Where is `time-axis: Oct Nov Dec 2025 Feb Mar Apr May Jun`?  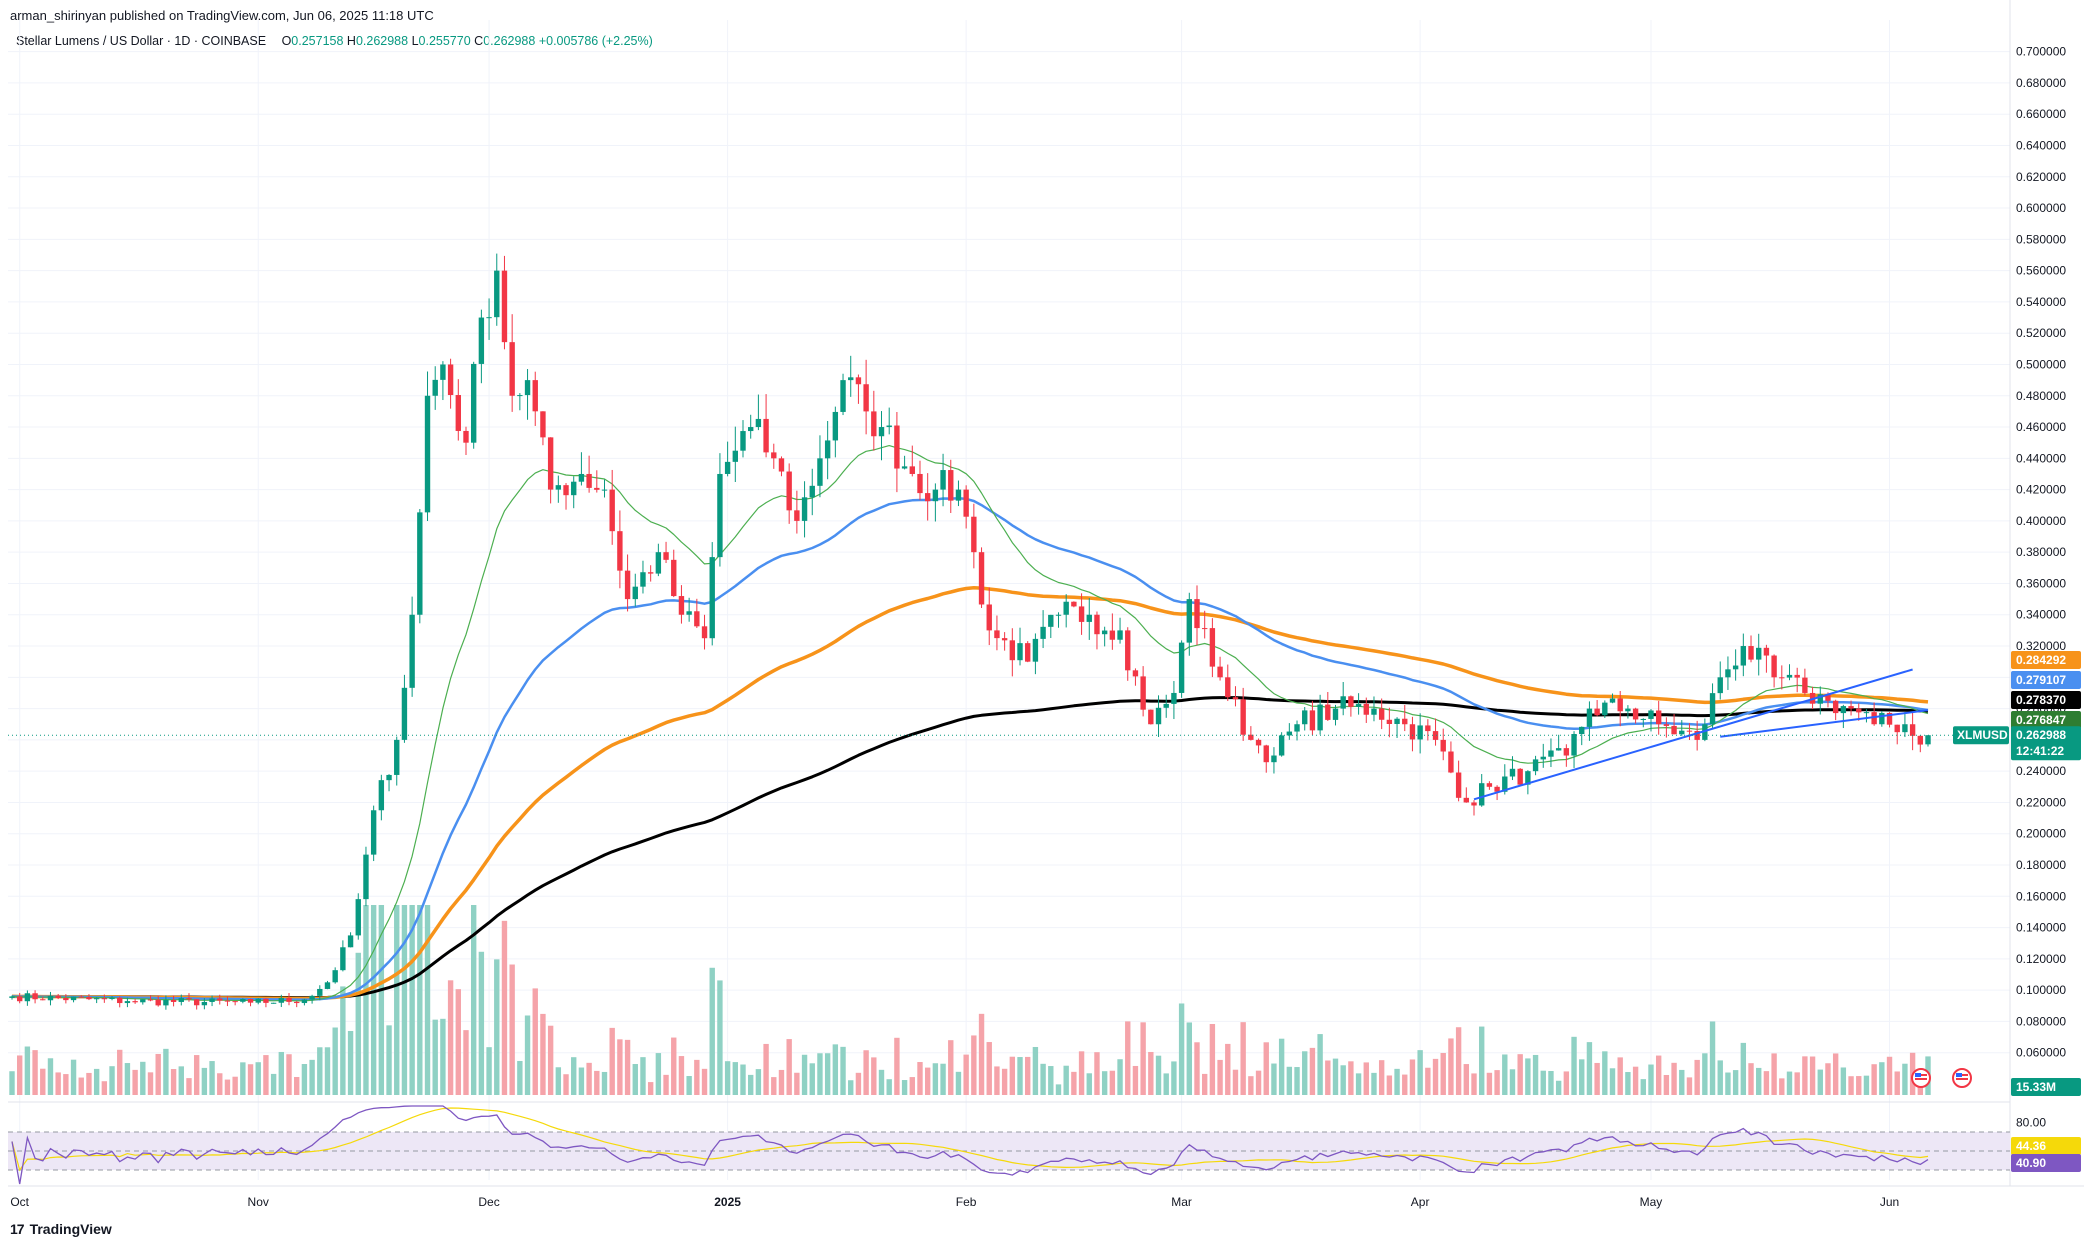 time-axis: Oct Nov Dec 2025 Feb Mar Apr May Jun is located at coordinates (954, 1202).